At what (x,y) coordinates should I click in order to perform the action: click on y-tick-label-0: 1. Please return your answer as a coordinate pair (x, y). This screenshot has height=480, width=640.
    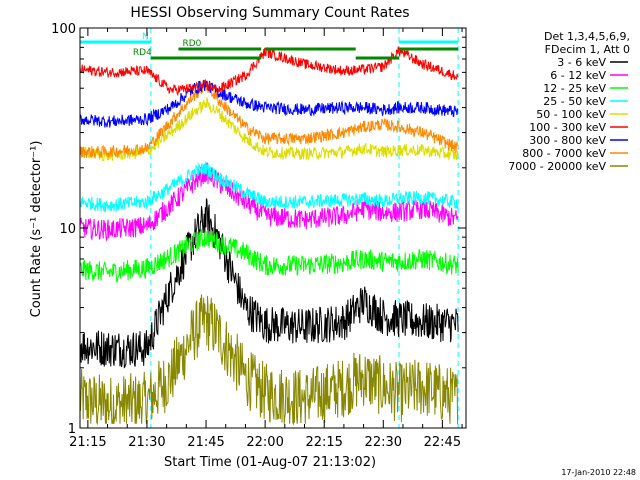
    Looking at the image, I should click on (72, 429).